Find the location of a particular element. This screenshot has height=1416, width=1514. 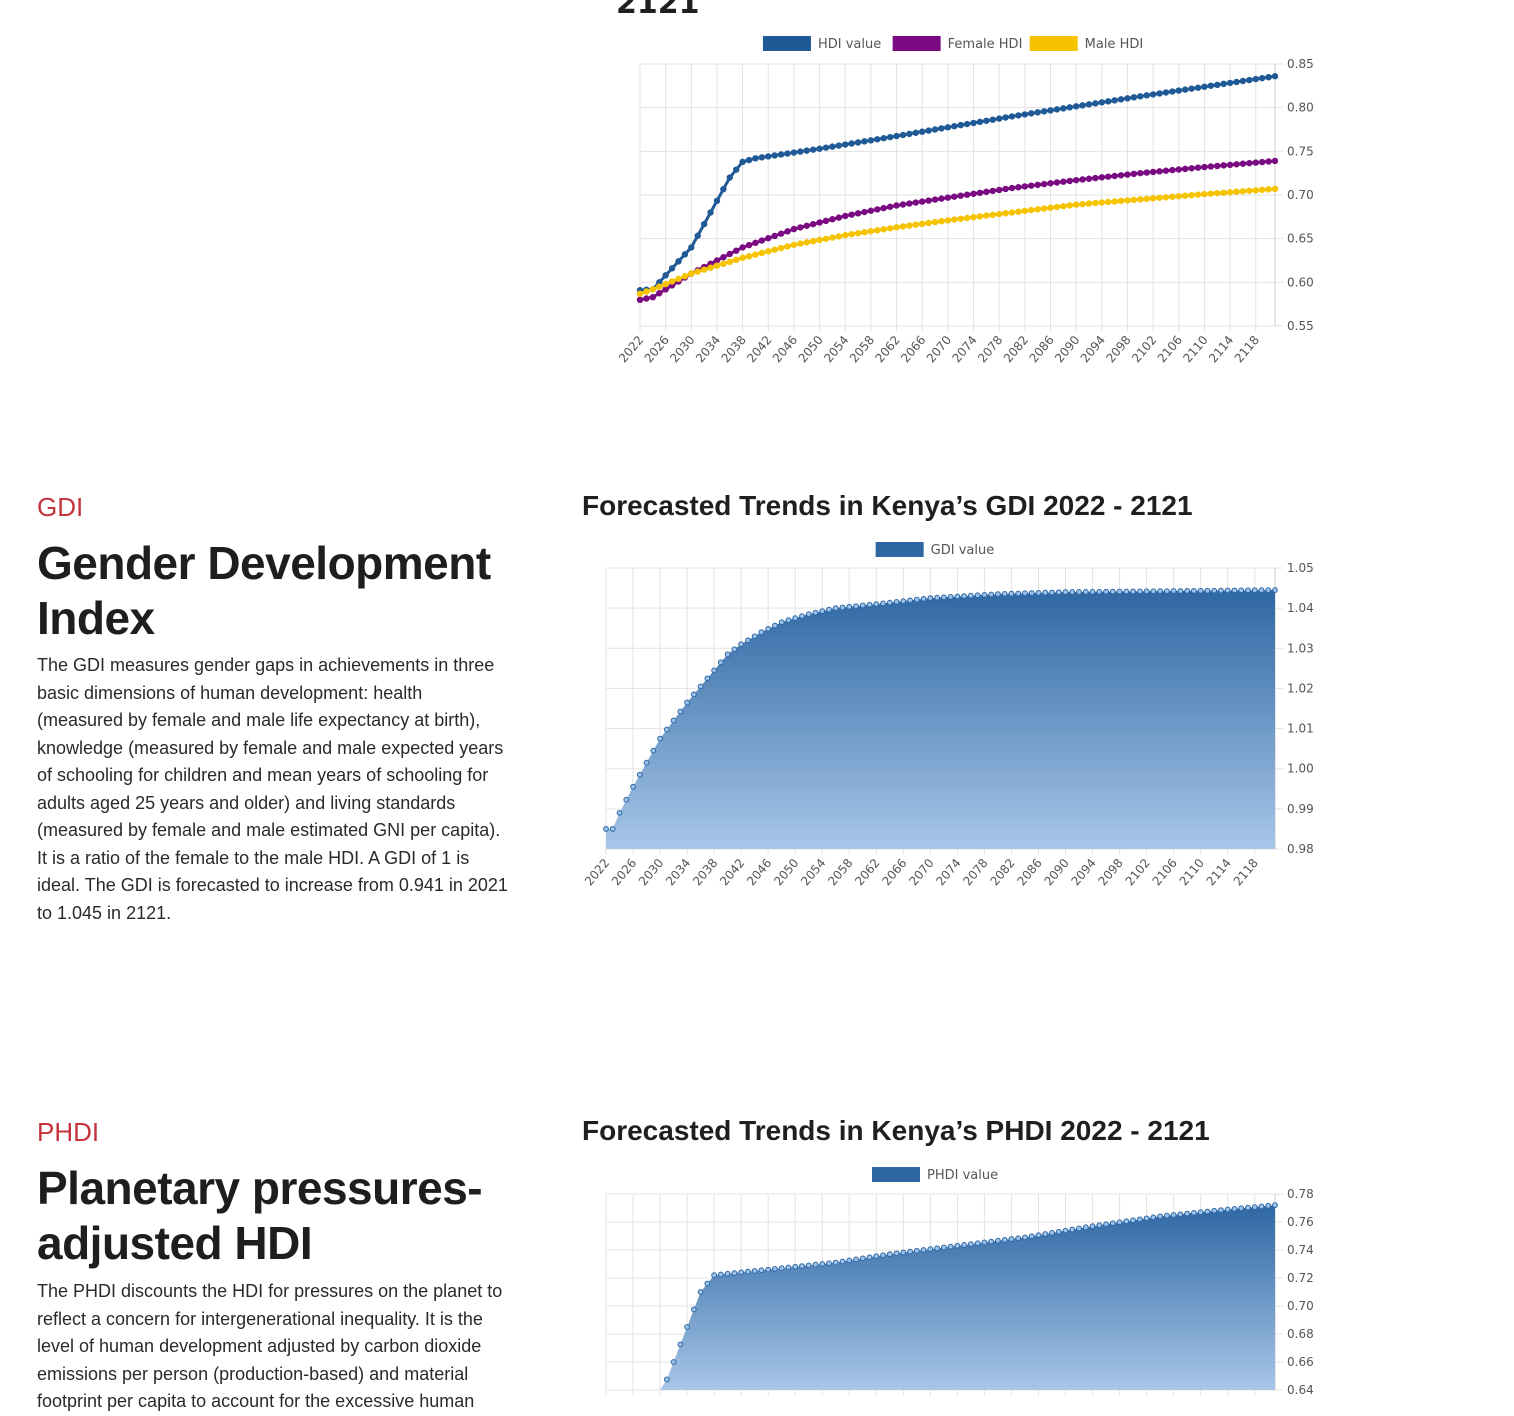

x-tick-label: 2034 is located at coordinates (708, 349).